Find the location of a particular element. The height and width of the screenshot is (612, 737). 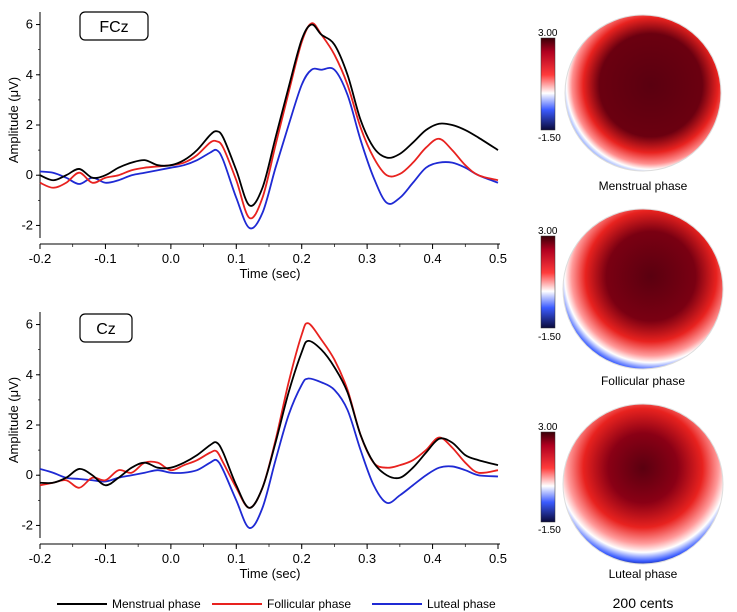

legend-label-menstrual: Menstrual phase is located at coordinates (156, 604).